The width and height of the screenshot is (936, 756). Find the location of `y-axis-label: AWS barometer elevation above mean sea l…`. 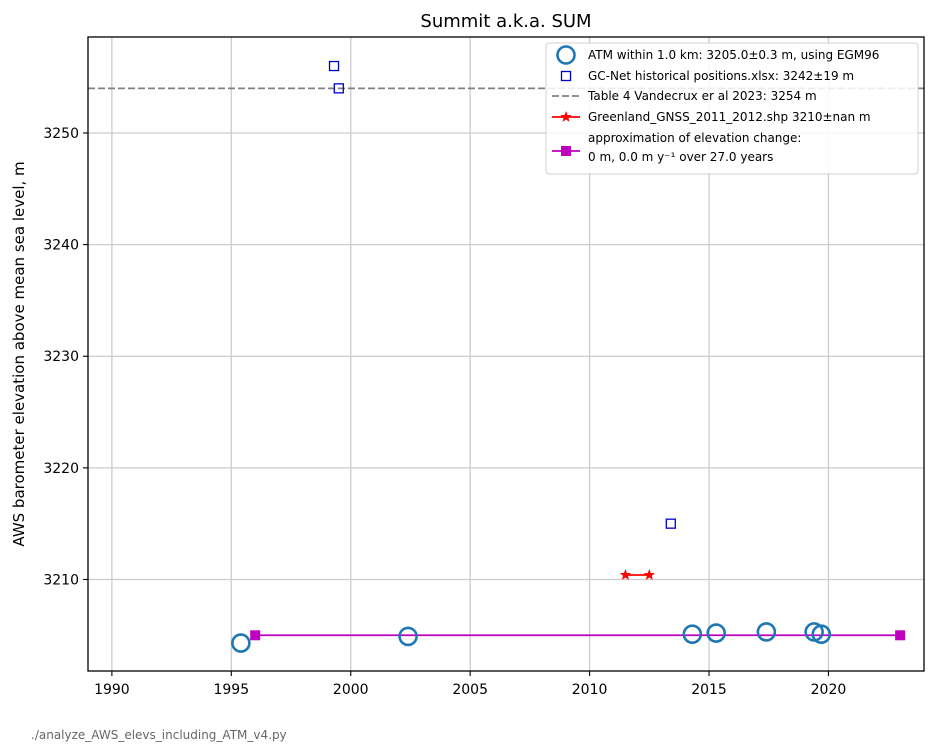

y-axis-label: AWS barometer elevation above mean sea l… is located at coordinates (19, 353).